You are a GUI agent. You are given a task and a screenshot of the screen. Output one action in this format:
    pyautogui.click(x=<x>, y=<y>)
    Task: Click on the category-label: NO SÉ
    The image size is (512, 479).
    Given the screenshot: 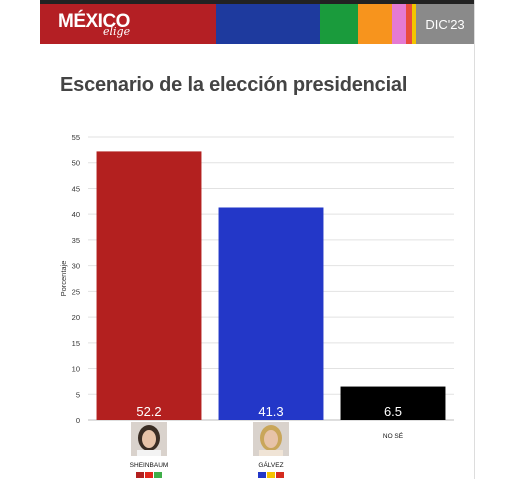 What is the action you would take?
    pyautogui.click(x=393, y=435)
    